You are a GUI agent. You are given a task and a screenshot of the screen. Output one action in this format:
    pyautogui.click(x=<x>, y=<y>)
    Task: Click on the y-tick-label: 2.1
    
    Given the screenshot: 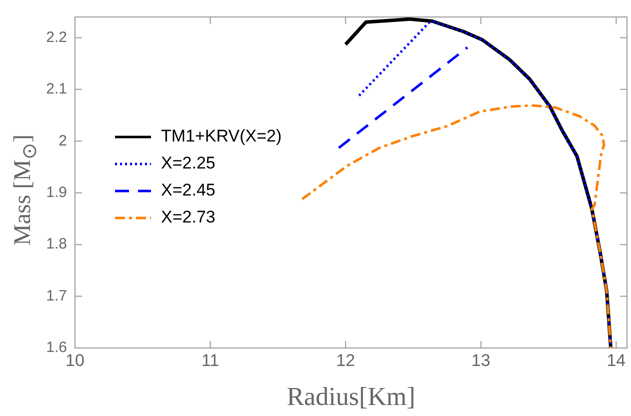 What is the action you would take?
    pyautogui.click(x=56, y=89)
    